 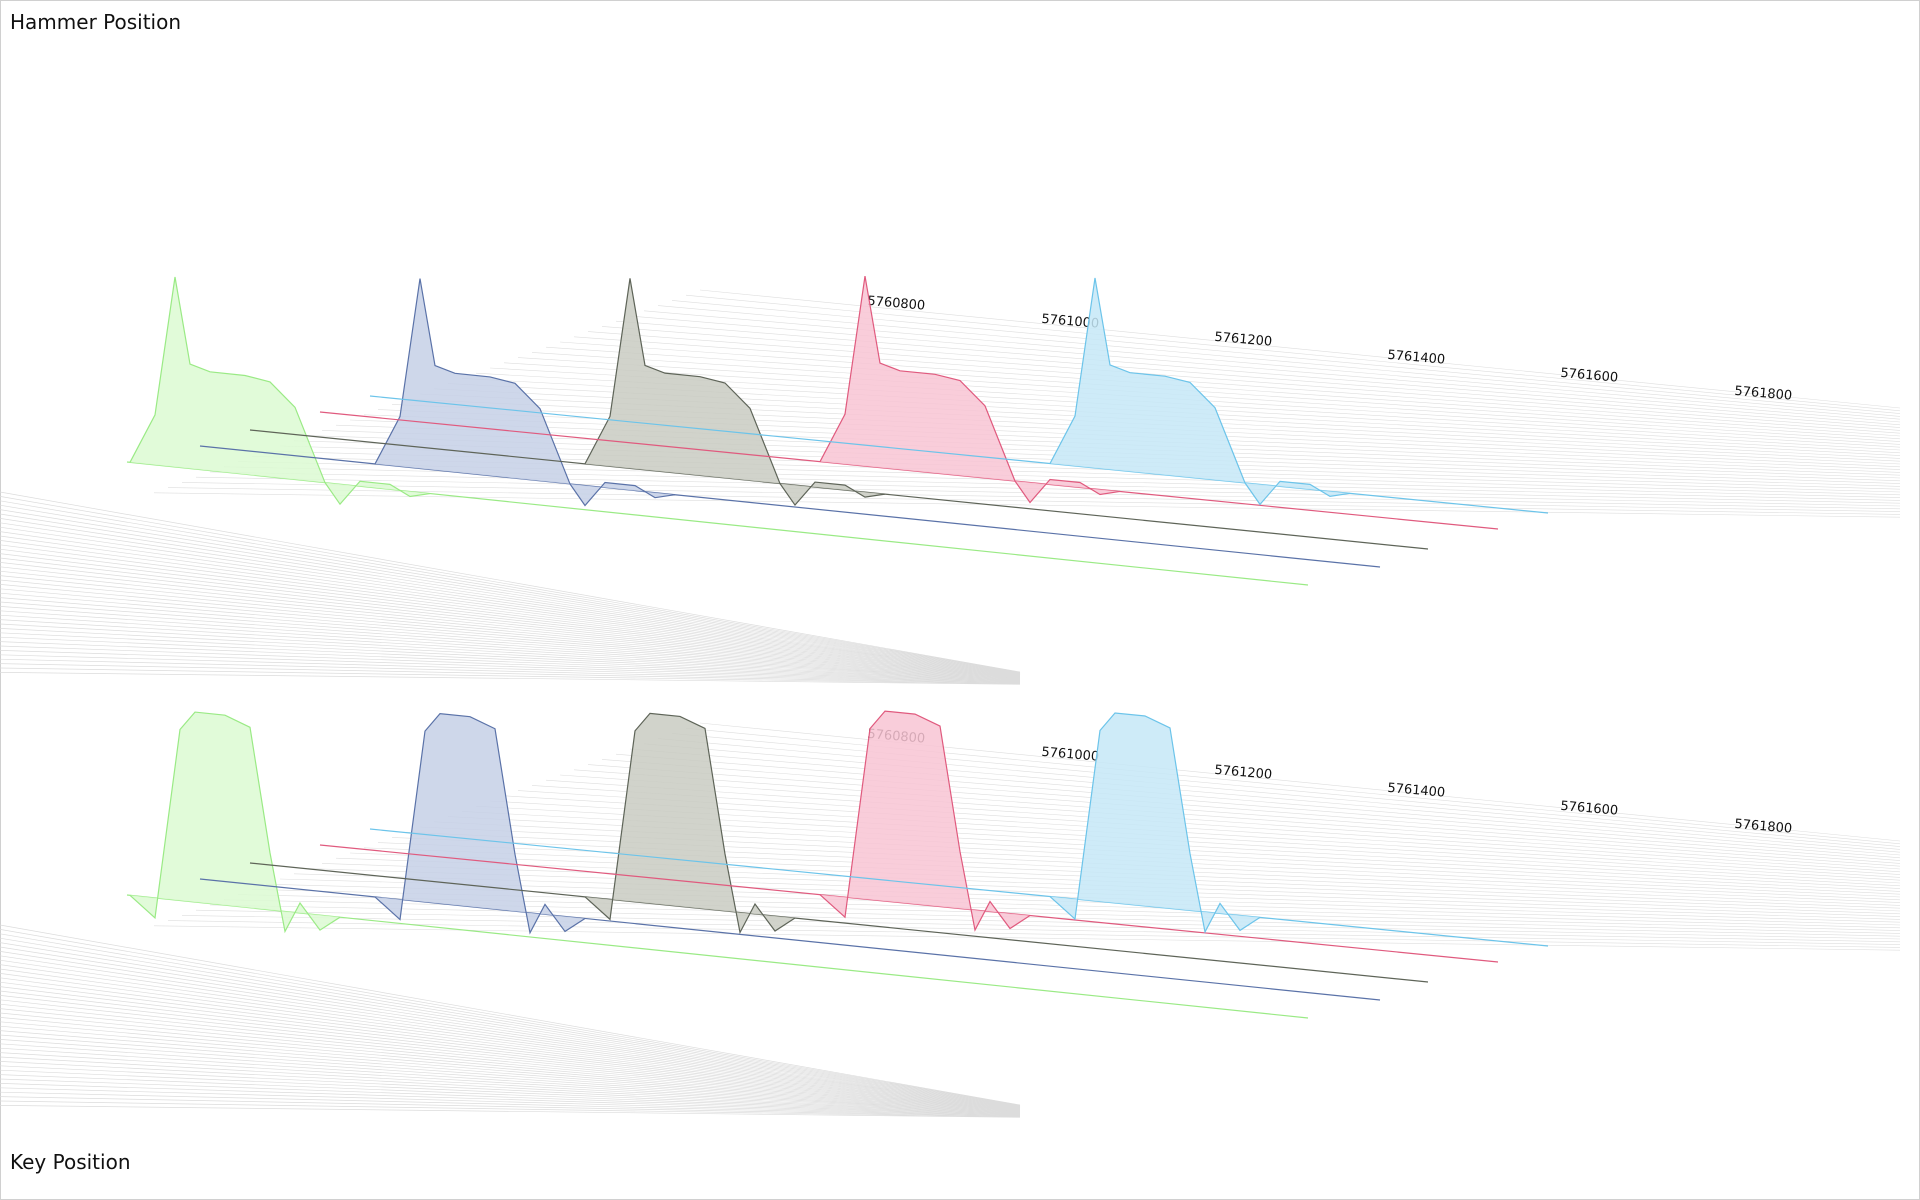 I want to click on x-tick-label: 5761800, so click(x=1763, y=394).